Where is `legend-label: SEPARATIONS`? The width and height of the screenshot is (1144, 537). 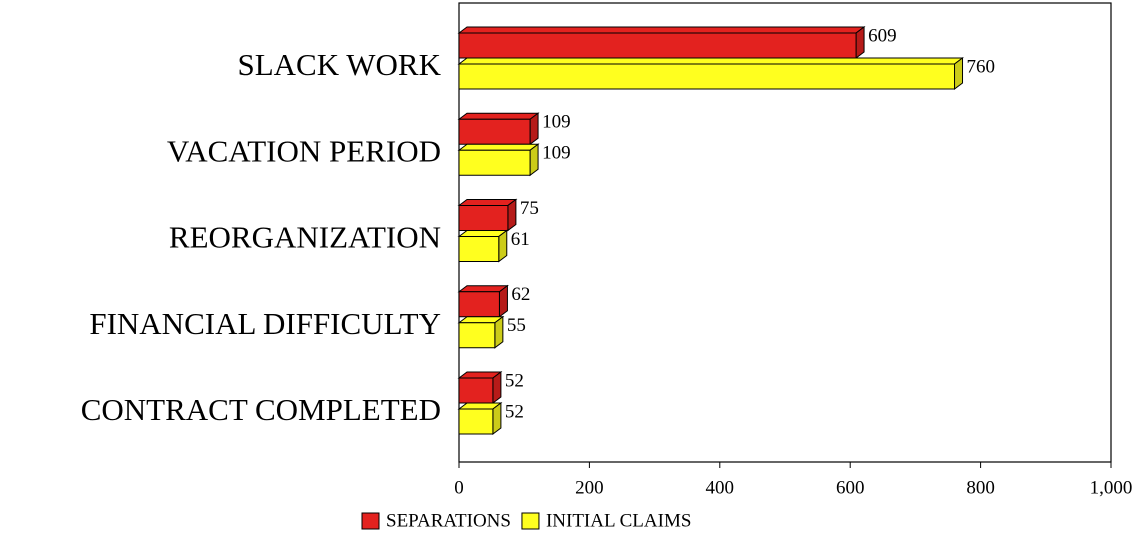 legend-label: SEPARATIONS is located at coordinates (448, 520).